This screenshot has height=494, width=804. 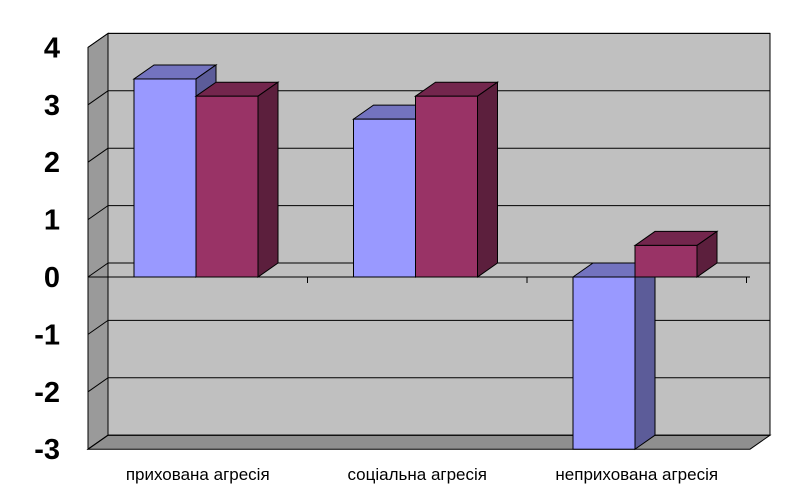 I want to click on y-axis-labels: 4 3 2 1 0 -1 -2 -3, so click(x=47, y=249).